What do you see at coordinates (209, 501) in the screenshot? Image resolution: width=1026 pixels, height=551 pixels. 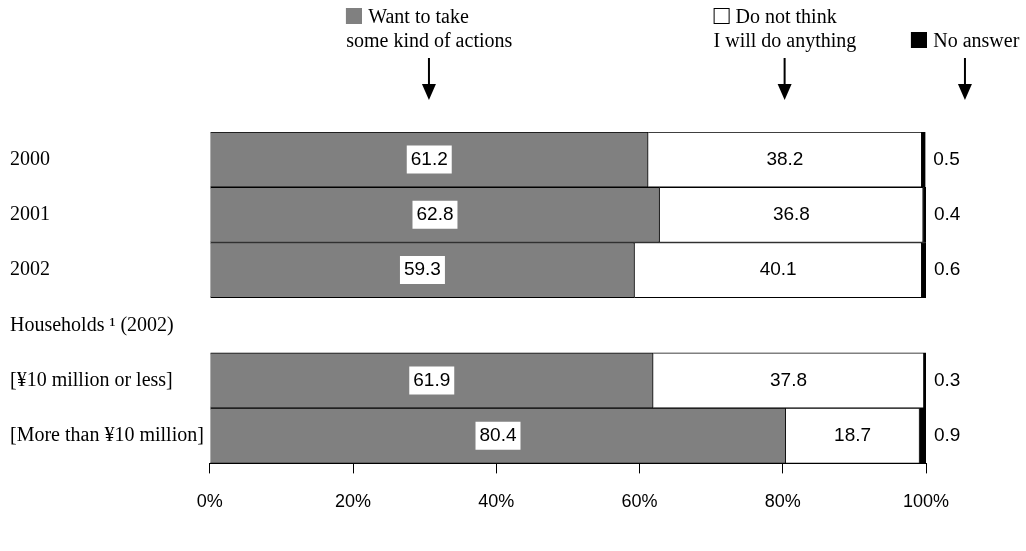 I see `x-tick-label: 0%` at bounding box center [209, 501].